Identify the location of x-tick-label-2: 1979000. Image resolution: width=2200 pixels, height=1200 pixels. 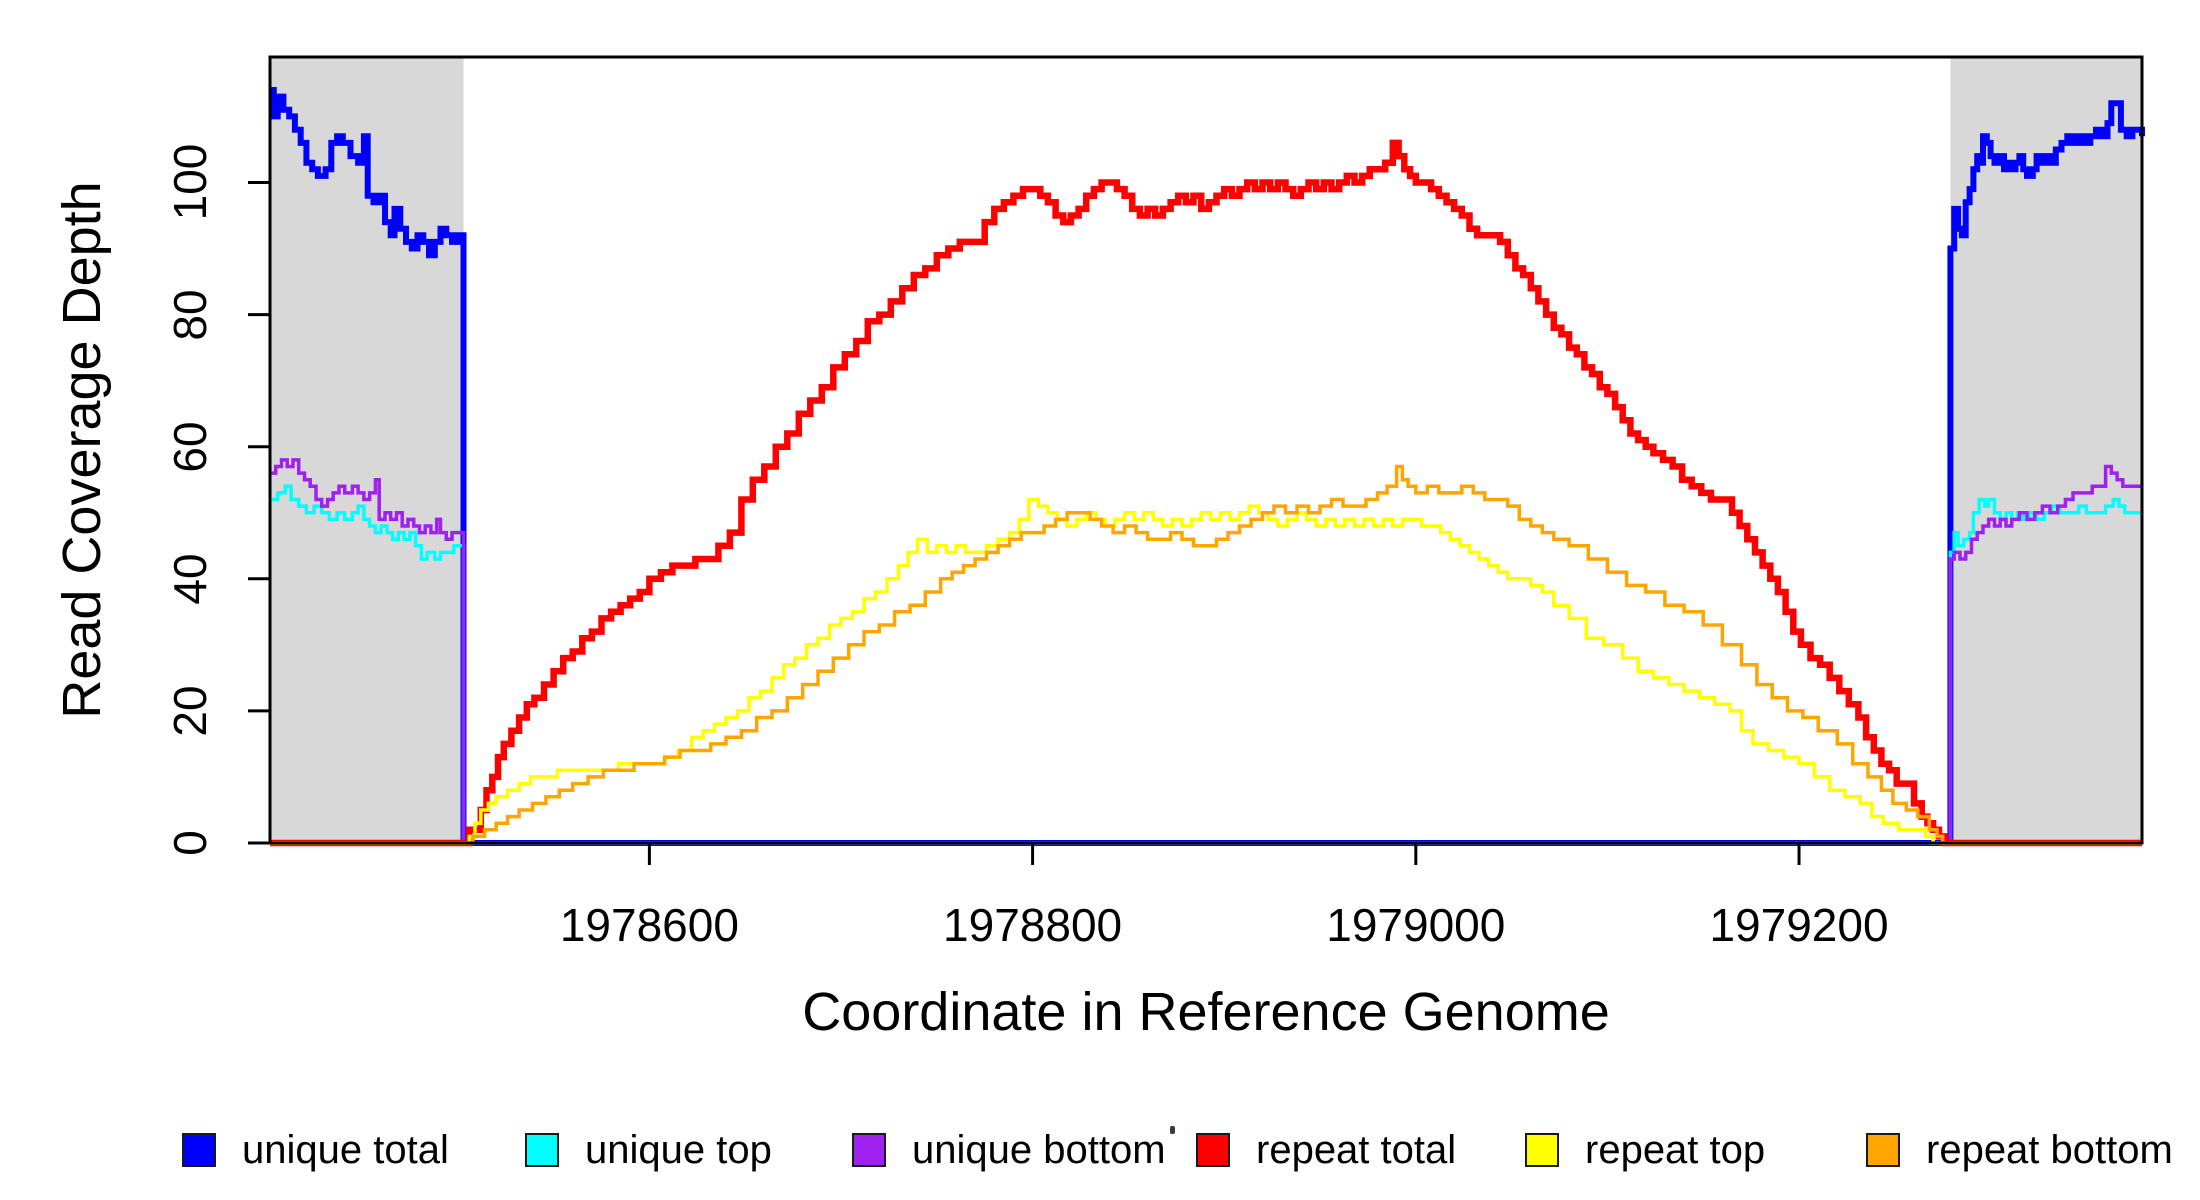
(1416, 925).